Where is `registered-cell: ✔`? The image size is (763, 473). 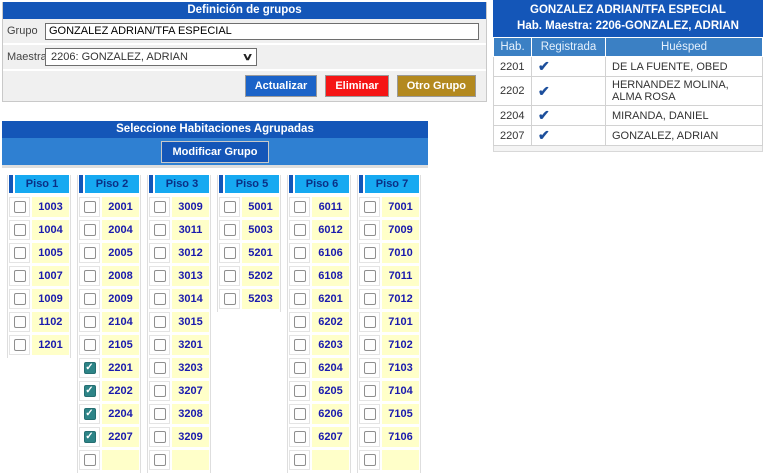
registered-cell: ✔ is located at coordinates (568, 135).